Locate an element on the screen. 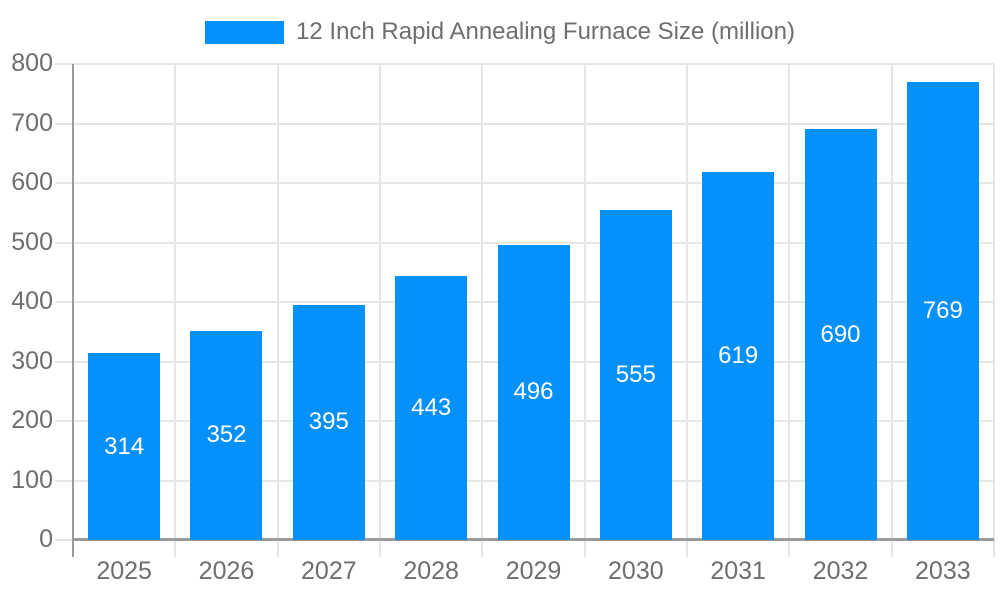 The height and width of the screenshot is (600, 1000). bar-2027: 395 is located at coordinates (328, 422).